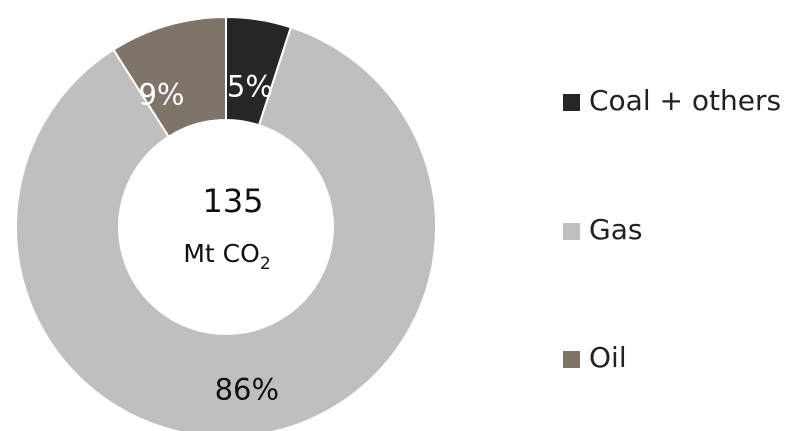  Describe the element at coordinates (250, 87) in the screenshot. I see `slice-label-coal-others: 5%` at that location.